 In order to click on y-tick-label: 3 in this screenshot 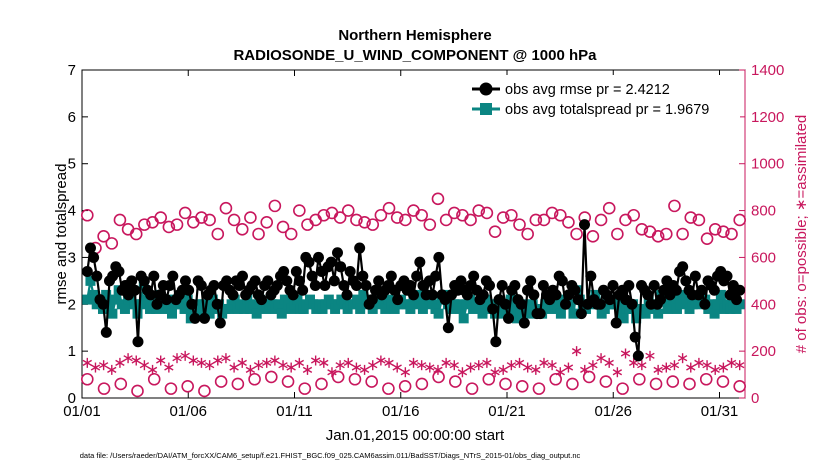, I will do `click(72, 257)`.